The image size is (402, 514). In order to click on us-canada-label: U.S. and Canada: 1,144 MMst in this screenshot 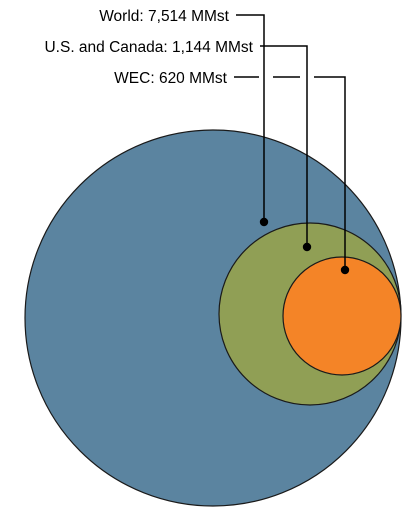, I will do `click(148, 47)`.